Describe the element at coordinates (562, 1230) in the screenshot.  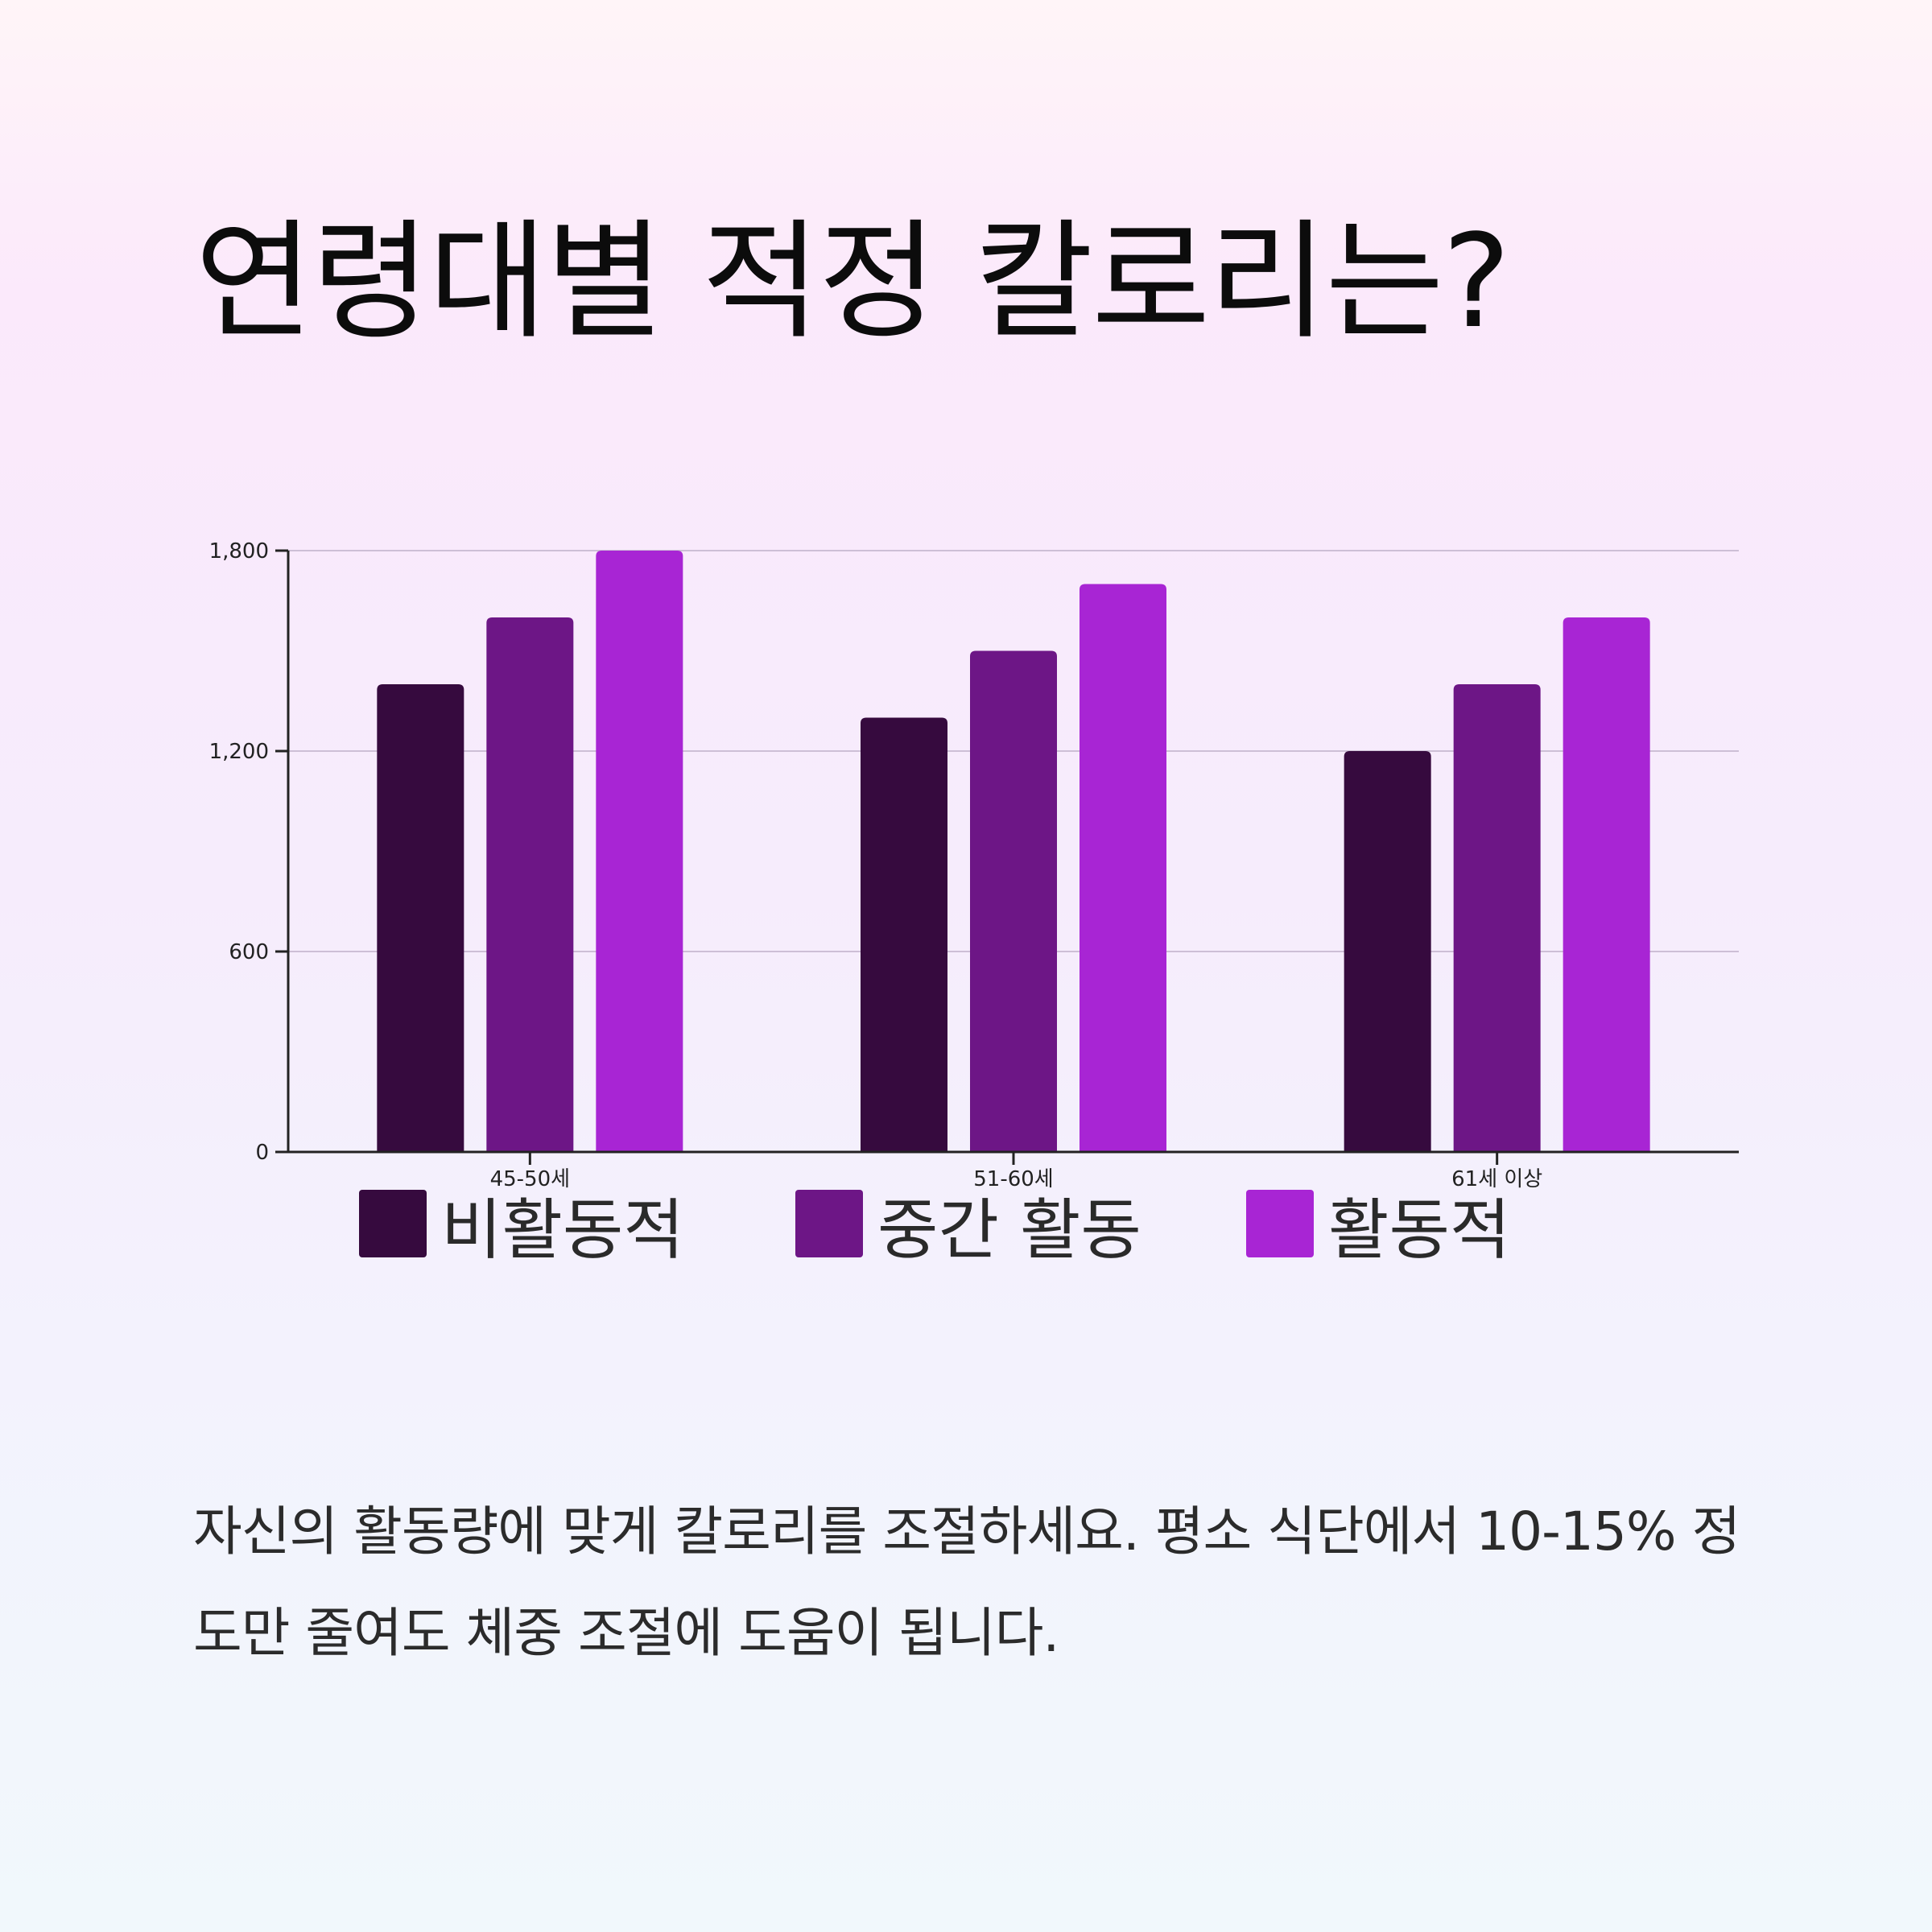
I see `legend-label-inactive: 비활동적` at that location.